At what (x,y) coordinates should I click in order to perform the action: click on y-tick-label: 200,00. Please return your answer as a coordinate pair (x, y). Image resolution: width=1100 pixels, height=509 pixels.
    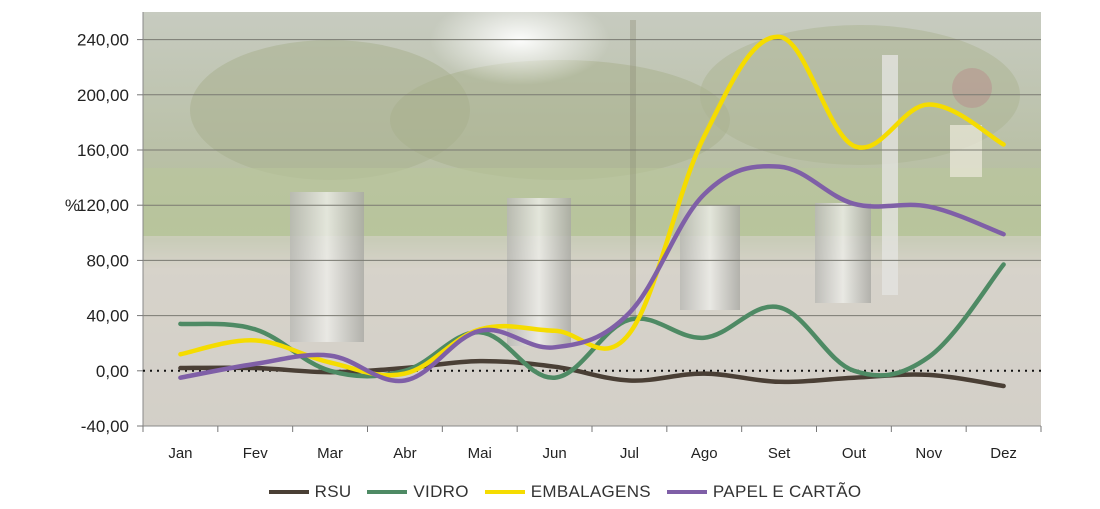
    Looking at the image, I should click on (103, 95).